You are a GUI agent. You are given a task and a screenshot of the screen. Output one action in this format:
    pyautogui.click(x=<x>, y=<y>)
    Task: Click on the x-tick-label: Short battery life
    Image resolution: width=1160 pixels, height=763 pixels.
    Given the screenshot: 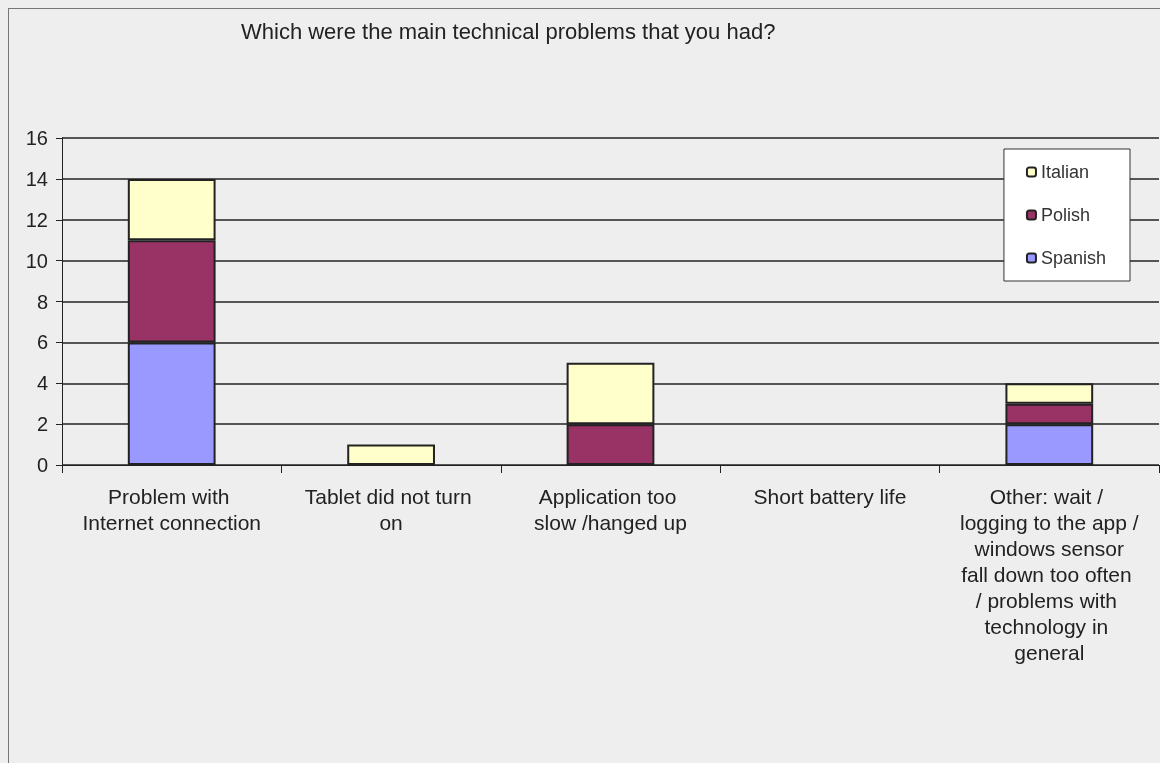 What is the action you would take?
    pyautogui.click(x=830, y=496)
    